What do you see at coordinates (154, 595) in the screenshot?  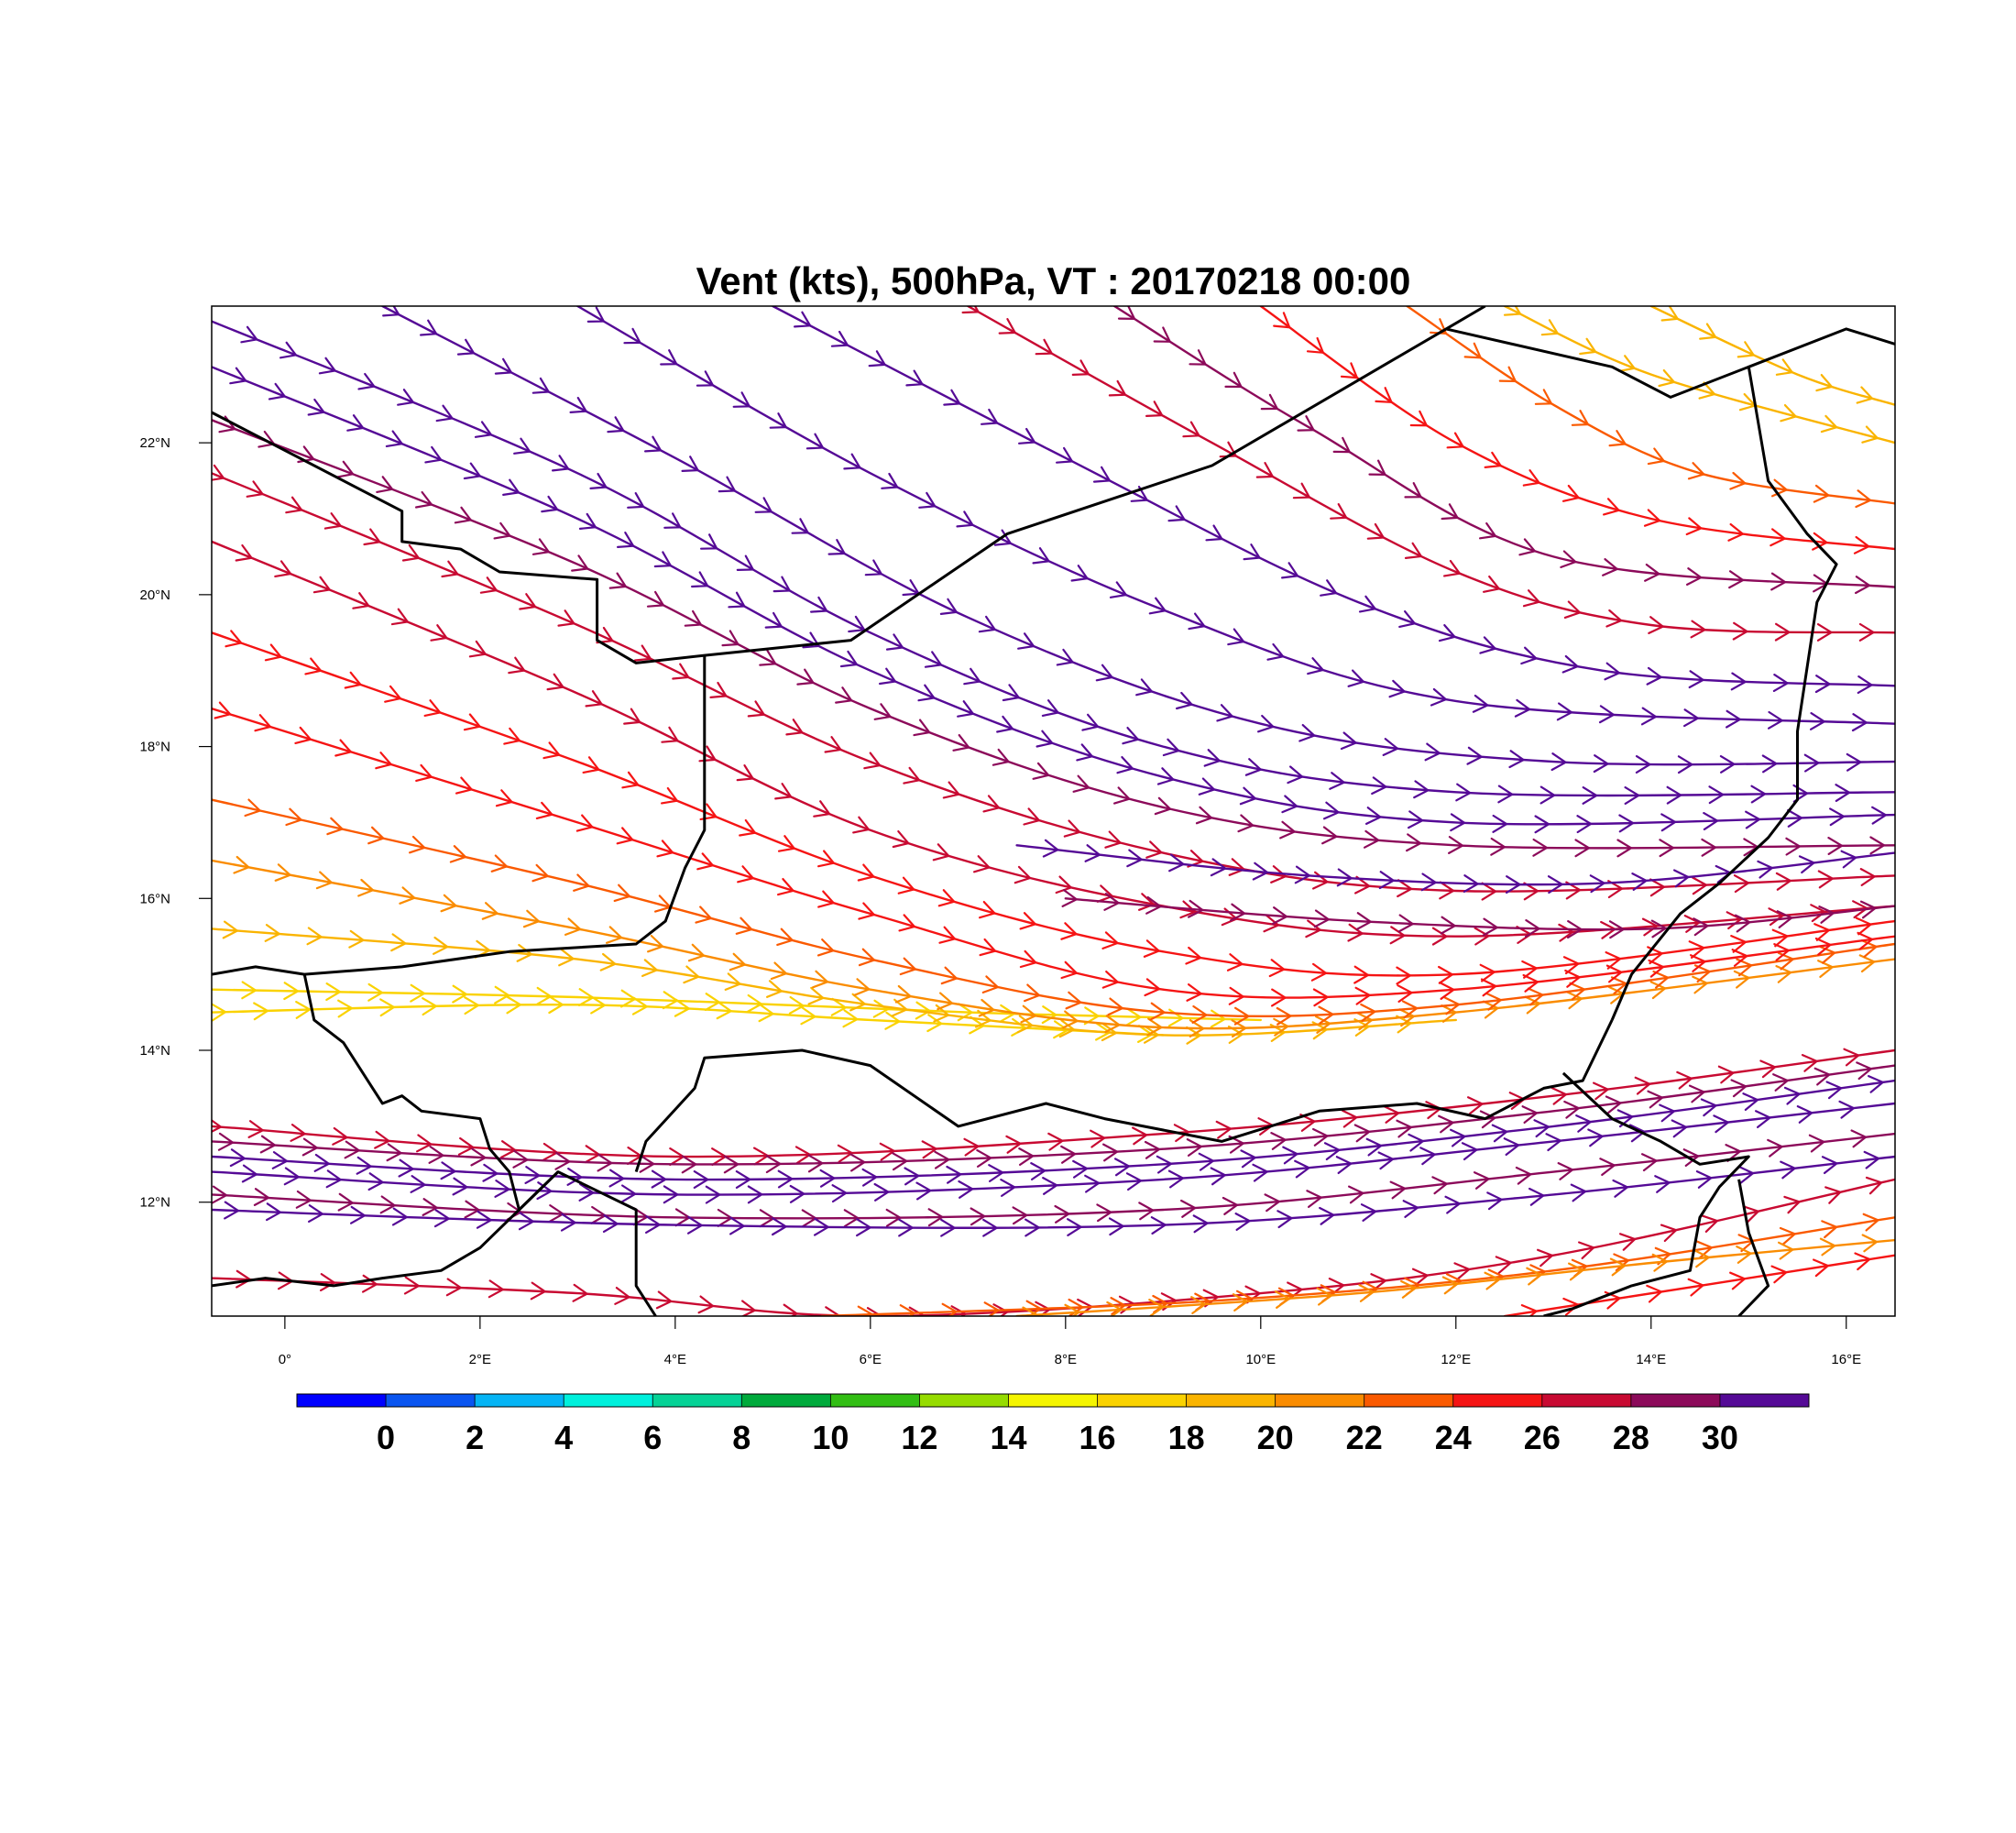 I see `lat-tick-label: 20°N` at bounding box center [154, 595].